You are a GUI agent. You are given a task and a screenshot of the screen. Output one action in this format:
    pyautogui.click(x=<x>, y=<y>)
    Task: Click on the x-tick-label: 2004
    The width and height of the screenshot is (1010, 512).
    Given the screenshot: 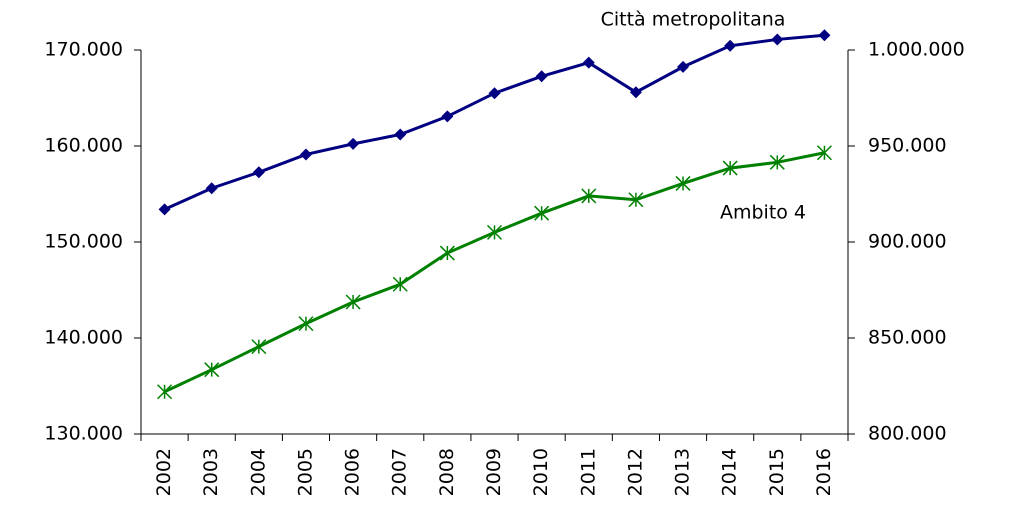 What is the action you would take?
    pyautogui.click(x=258, y=472)
    